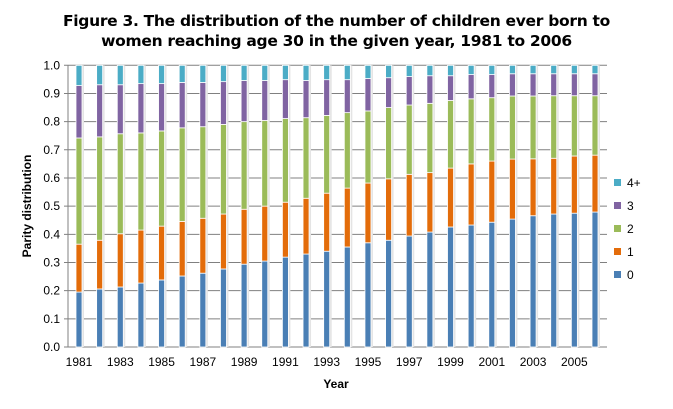 This screenshot has width=673, height=409. Describe the element at coordinates (327, 154) in the screenshot. I see `bar-segment-2-1993` at that location.